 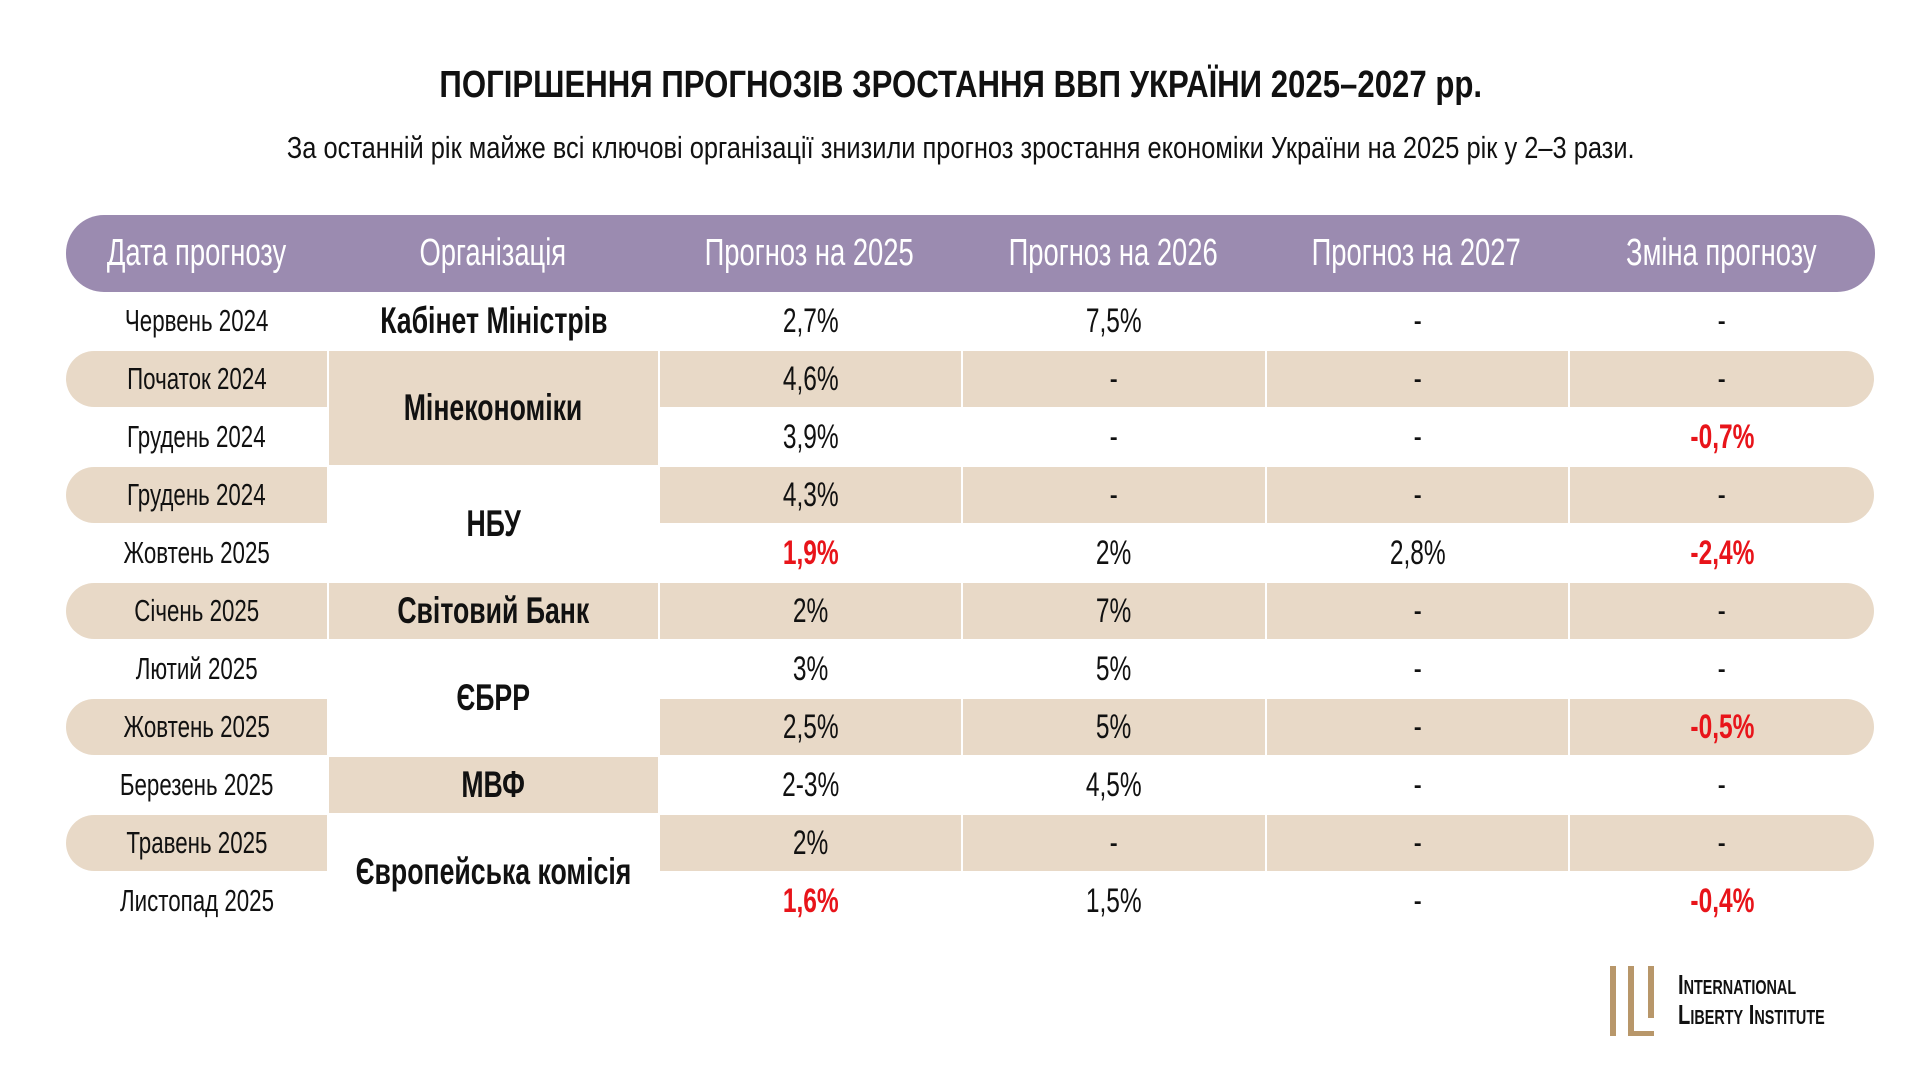 I want to click on cell-forecast-2026-text: 2%, so click(x=1114, y=552).